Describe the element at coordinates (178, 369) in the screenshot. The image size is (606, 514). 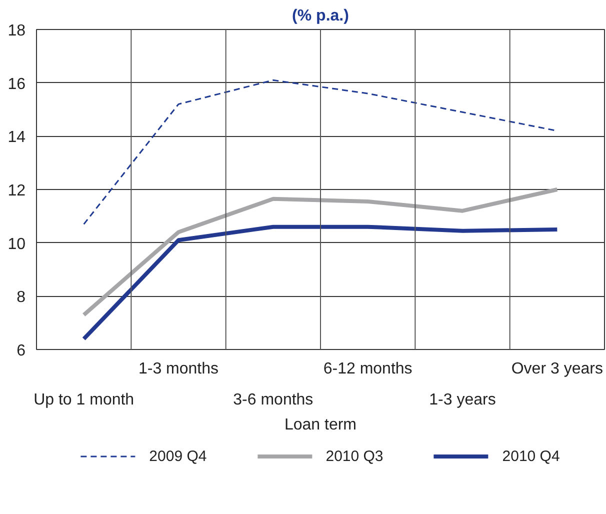
I see `x-tick-label: 1-3 months` at that location.